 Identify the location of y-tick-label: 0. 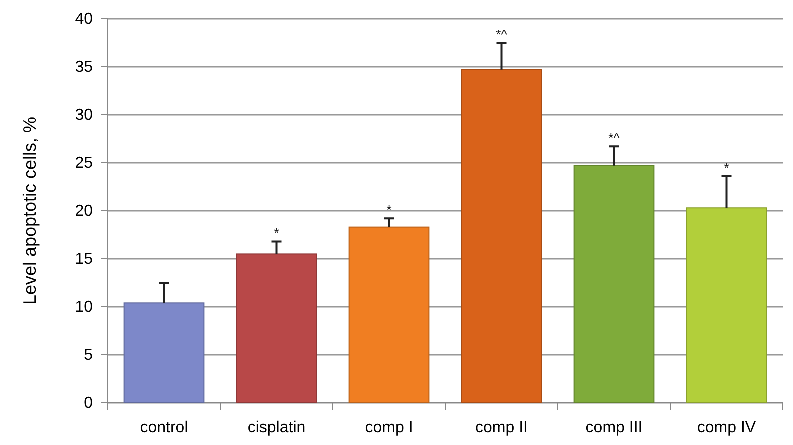
(89, 403).